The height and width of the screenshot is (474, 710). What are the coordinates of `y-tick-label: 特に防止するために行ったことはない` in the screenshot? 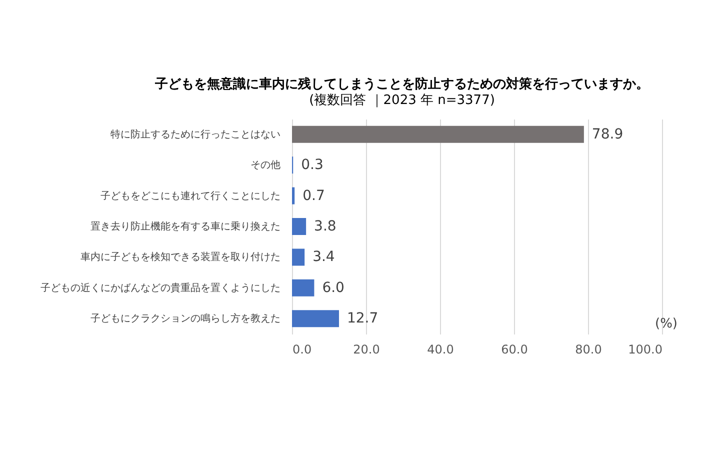 It's located at (195, 134).